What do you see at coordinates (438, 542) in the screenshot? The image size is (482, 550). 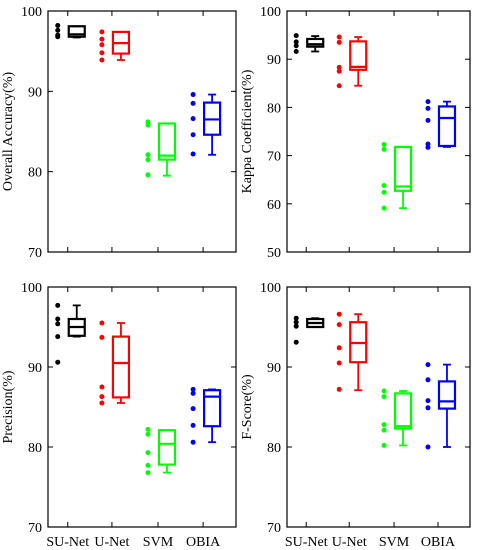 I see `x-tick-label: OBIA` at bounding box center [438, 542].